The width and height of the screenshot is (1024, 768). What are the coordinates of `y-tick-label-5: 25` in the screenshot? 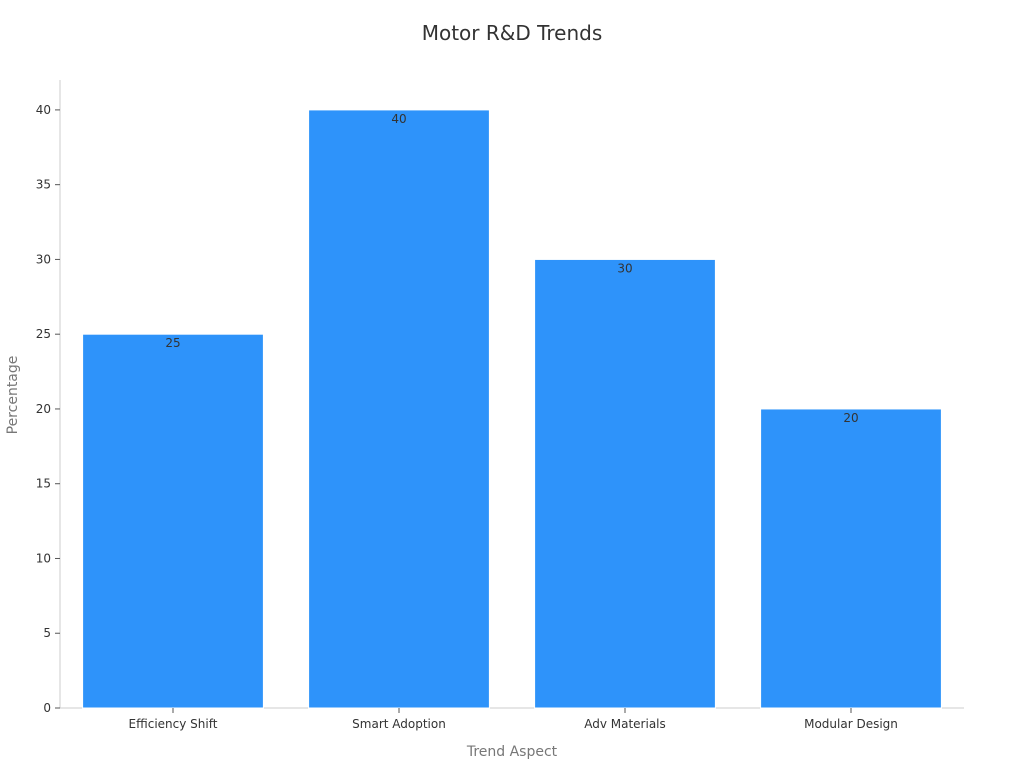 It's located at (43, 334).